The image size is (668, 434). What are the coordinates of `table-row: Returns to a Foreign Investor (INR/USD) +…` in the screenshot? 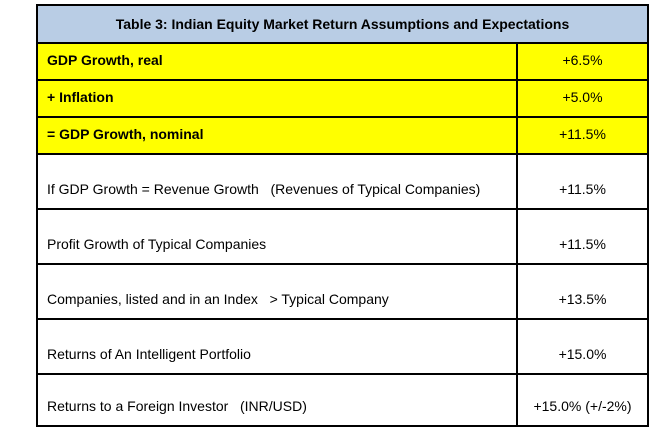 It's located at (342, 400).